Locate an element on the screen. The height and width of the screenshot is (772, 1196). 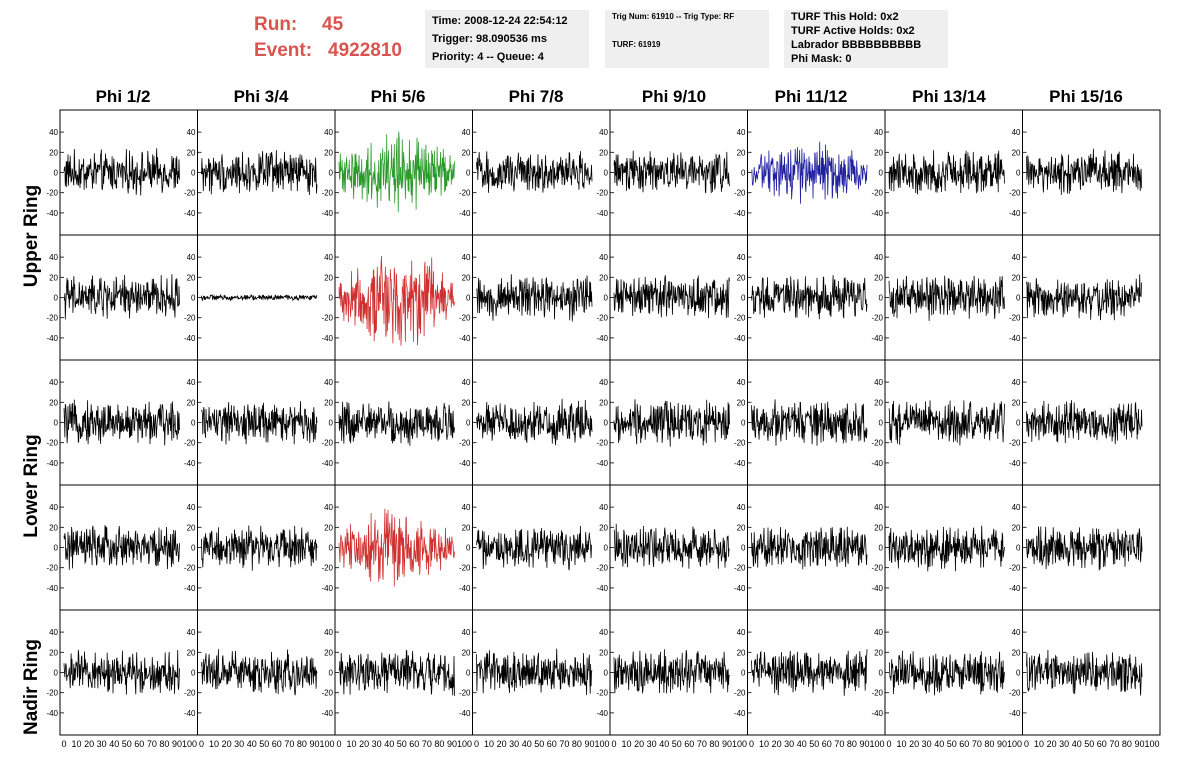
x-tick-label: 70 is located at coordinates (977, 744).